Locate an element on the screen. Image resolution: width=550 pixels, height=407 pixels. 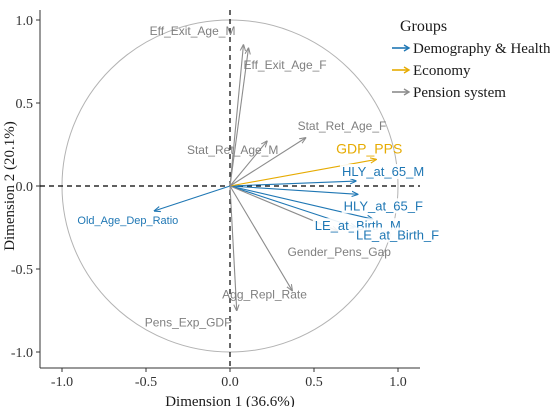
arrow-eff-exit-age-m is located at coordinates (236, 116).